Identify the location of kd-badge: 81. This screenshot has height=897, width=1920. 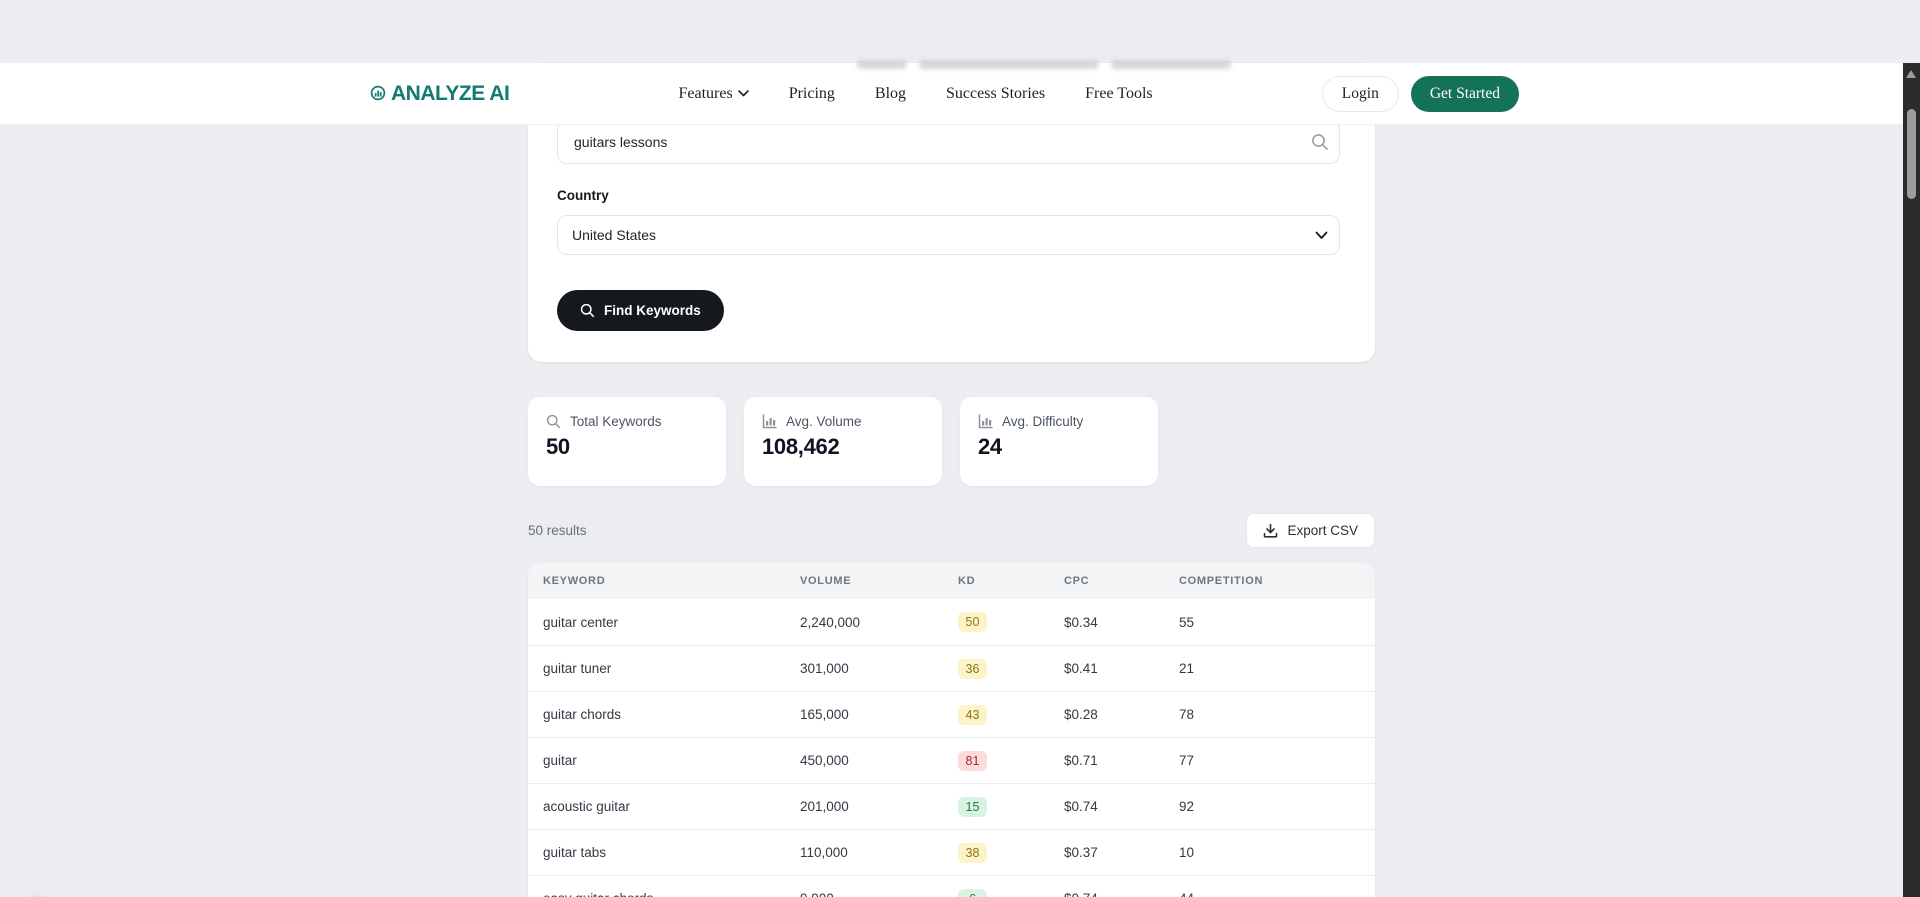
(972, 760).